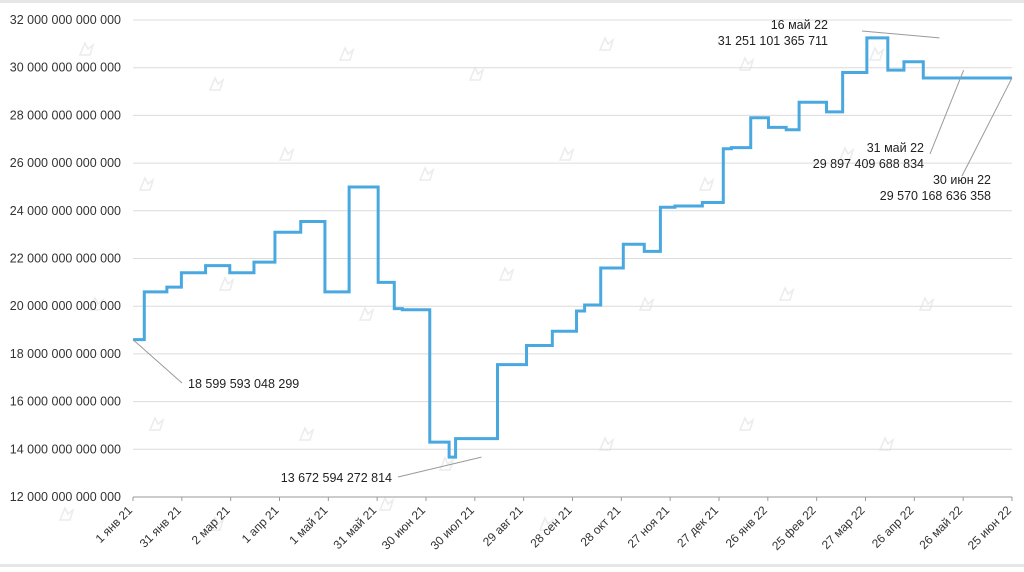 The height and width of the screenshot is (572, 1024). Describe the element at coordinates (747, 527) in the screenshot. I see `x-tick-label: 26 янв 22` at that location.